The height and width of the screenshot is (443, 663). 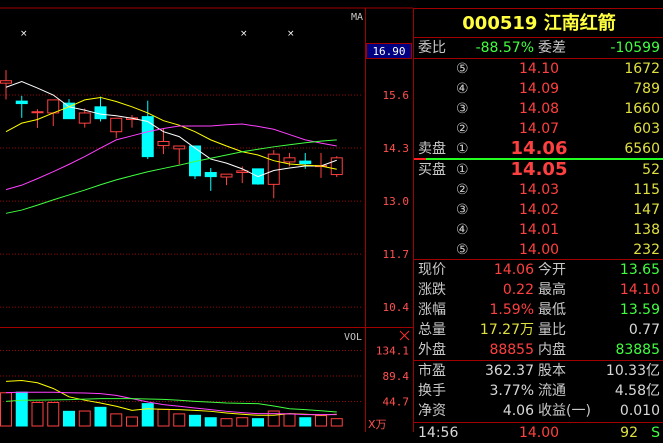 What do you see at coordinates (538, 149) in the screenshot?
I see `ask-row: 卖盘 ① 14.06 6560` at bounding box center [538, 149].